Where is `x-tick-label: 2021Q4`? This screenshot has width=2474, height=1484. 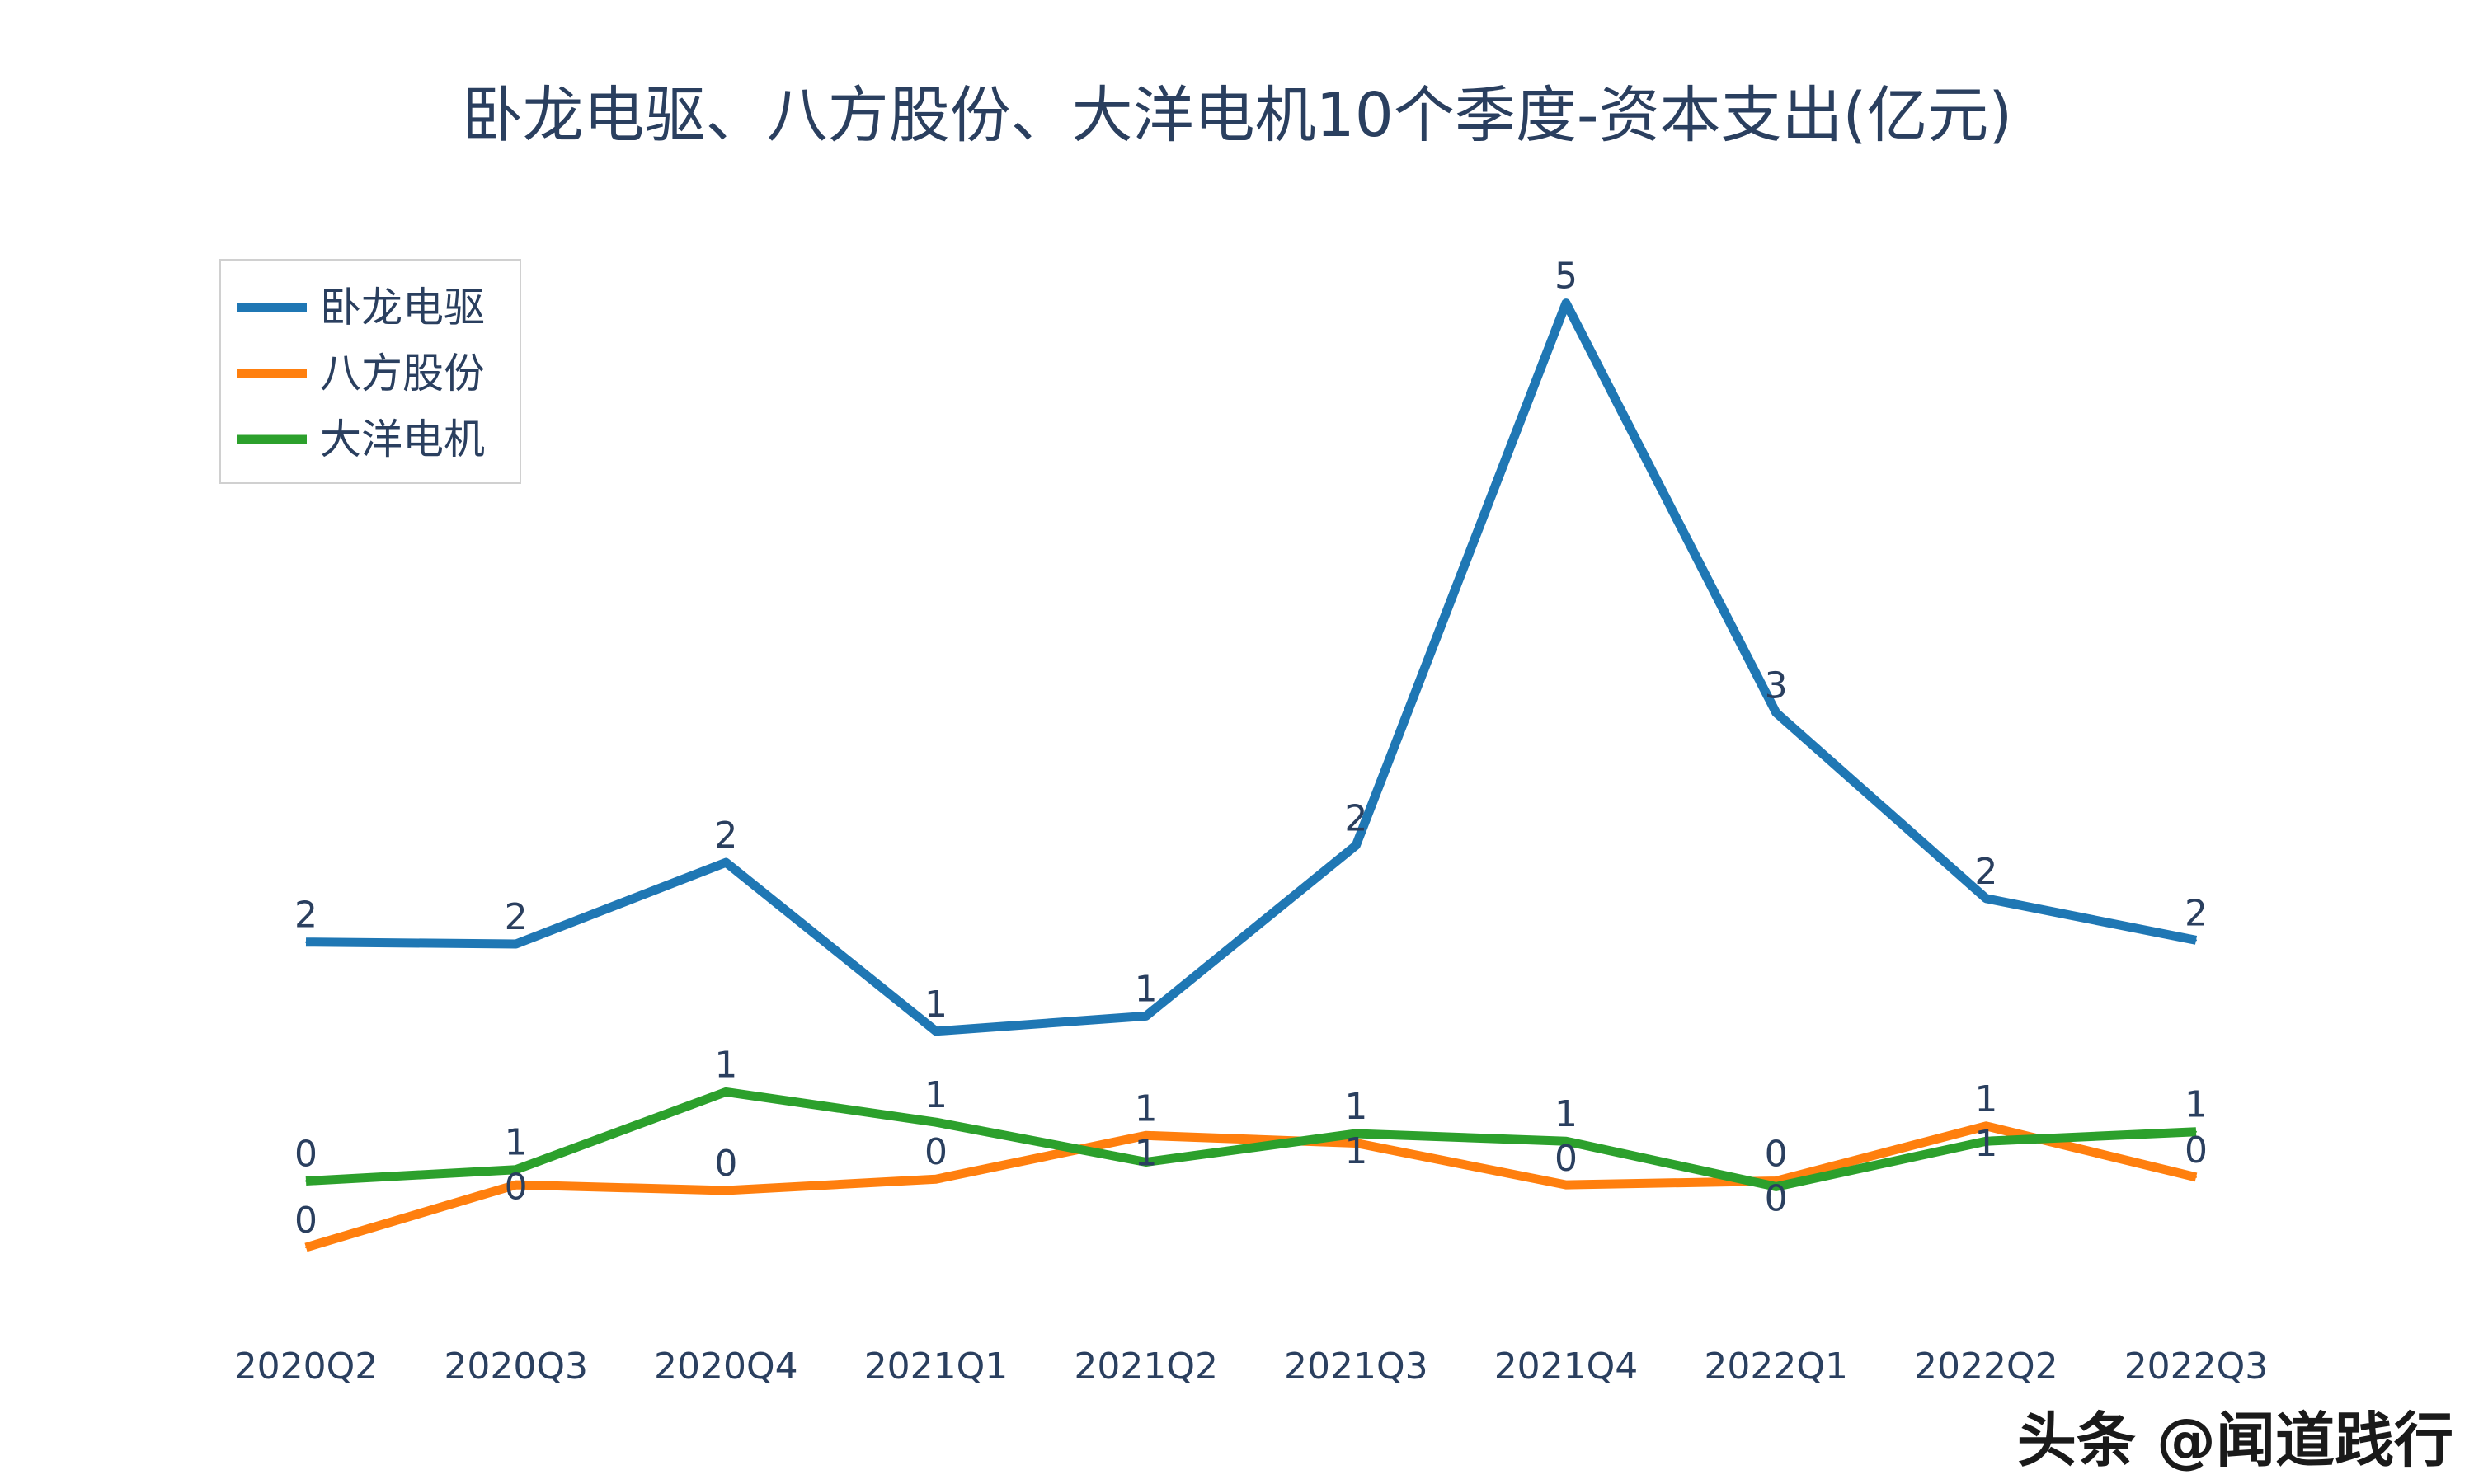 x-tick-label: 2021Q4 is located at coordinates (1566, 1366).